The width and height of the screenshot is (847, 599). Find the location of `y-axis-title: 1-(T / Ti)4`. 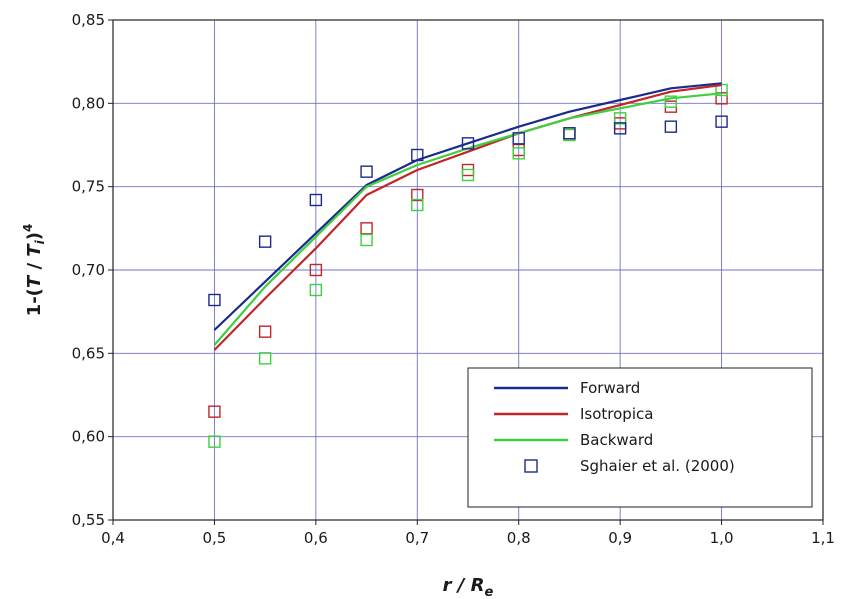

y-axis-title: 1-(T / Ti)4 is located at coordinates (34, 270).